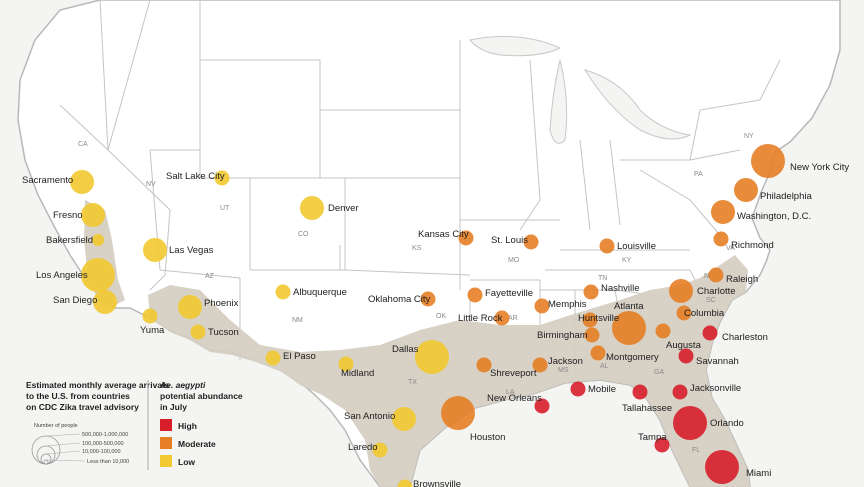 Image resolution: width=864 pixels, height=487 pixels. Describe the element at coordinates (742, 279) in the screenshot. I see `city-label-raleigh: Raleigh` at that location.